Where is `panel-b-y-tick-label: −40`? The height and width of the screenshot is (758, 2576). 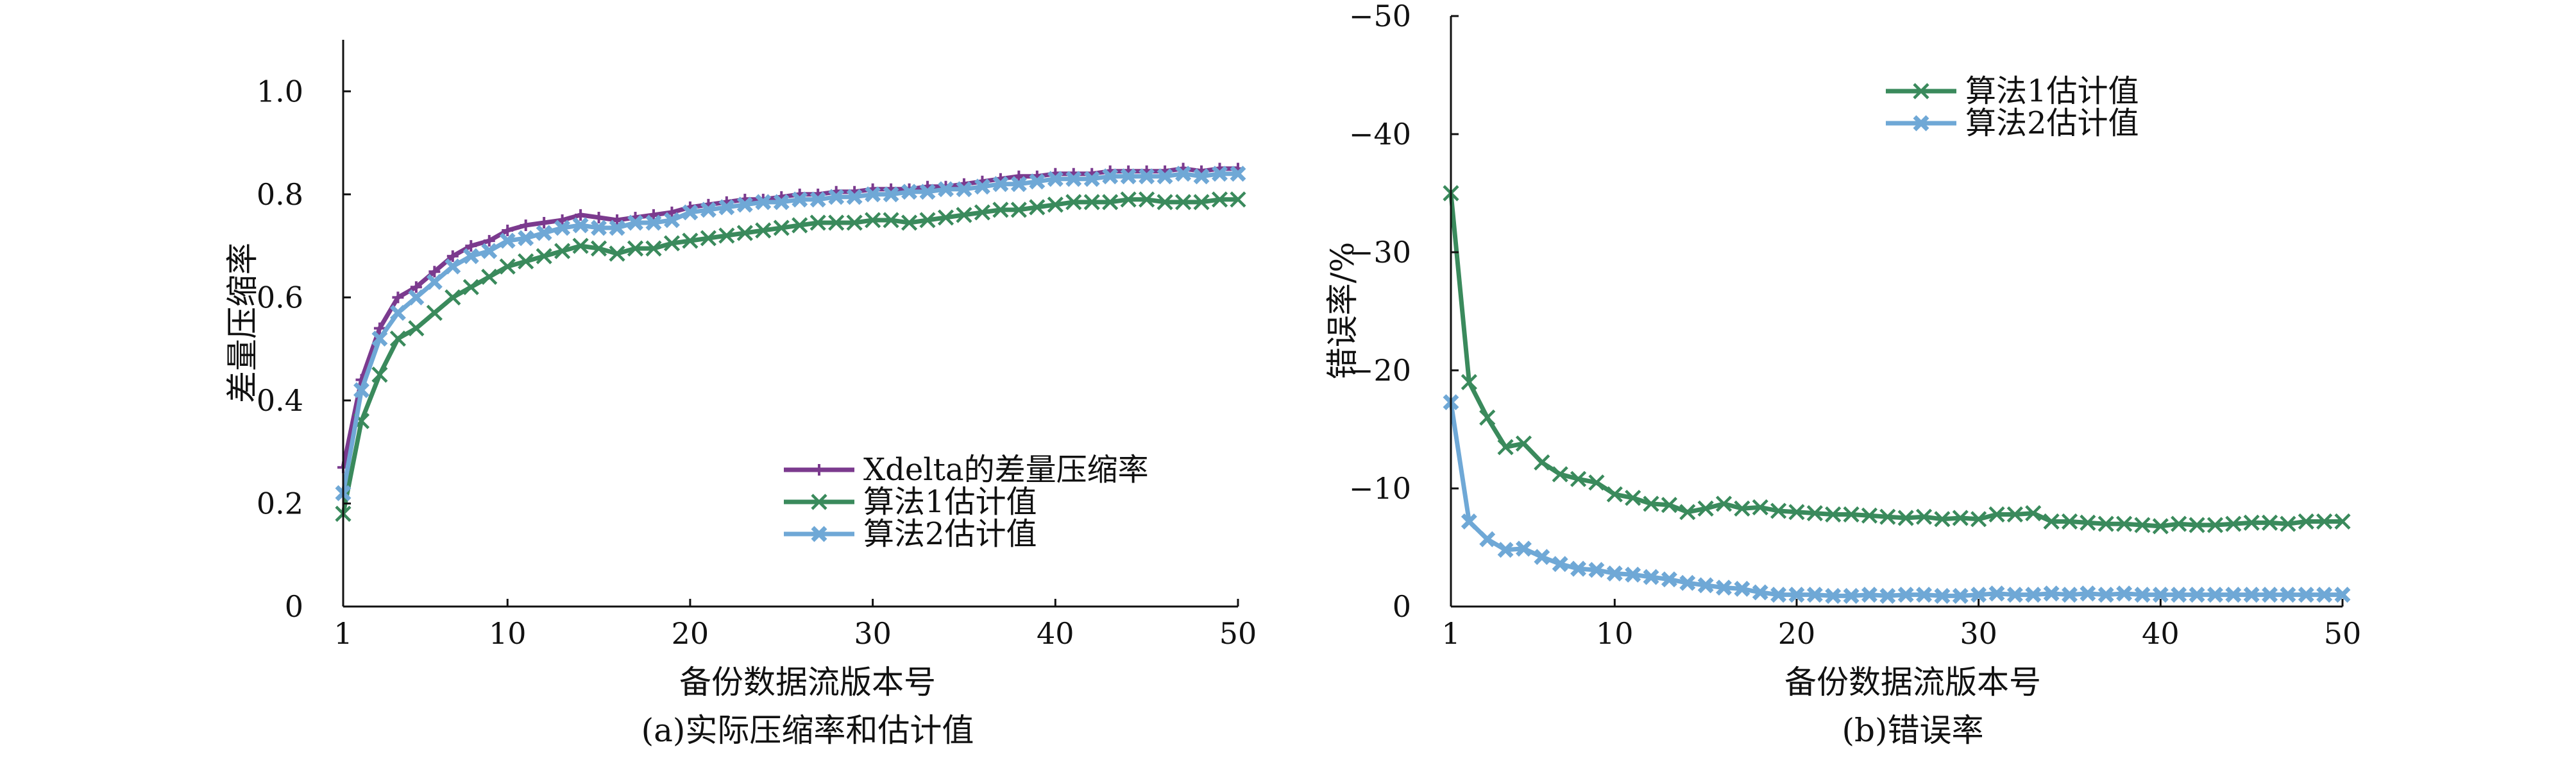 panel-b-y-tick-label: −40 is located at coordinates (1380, 134).